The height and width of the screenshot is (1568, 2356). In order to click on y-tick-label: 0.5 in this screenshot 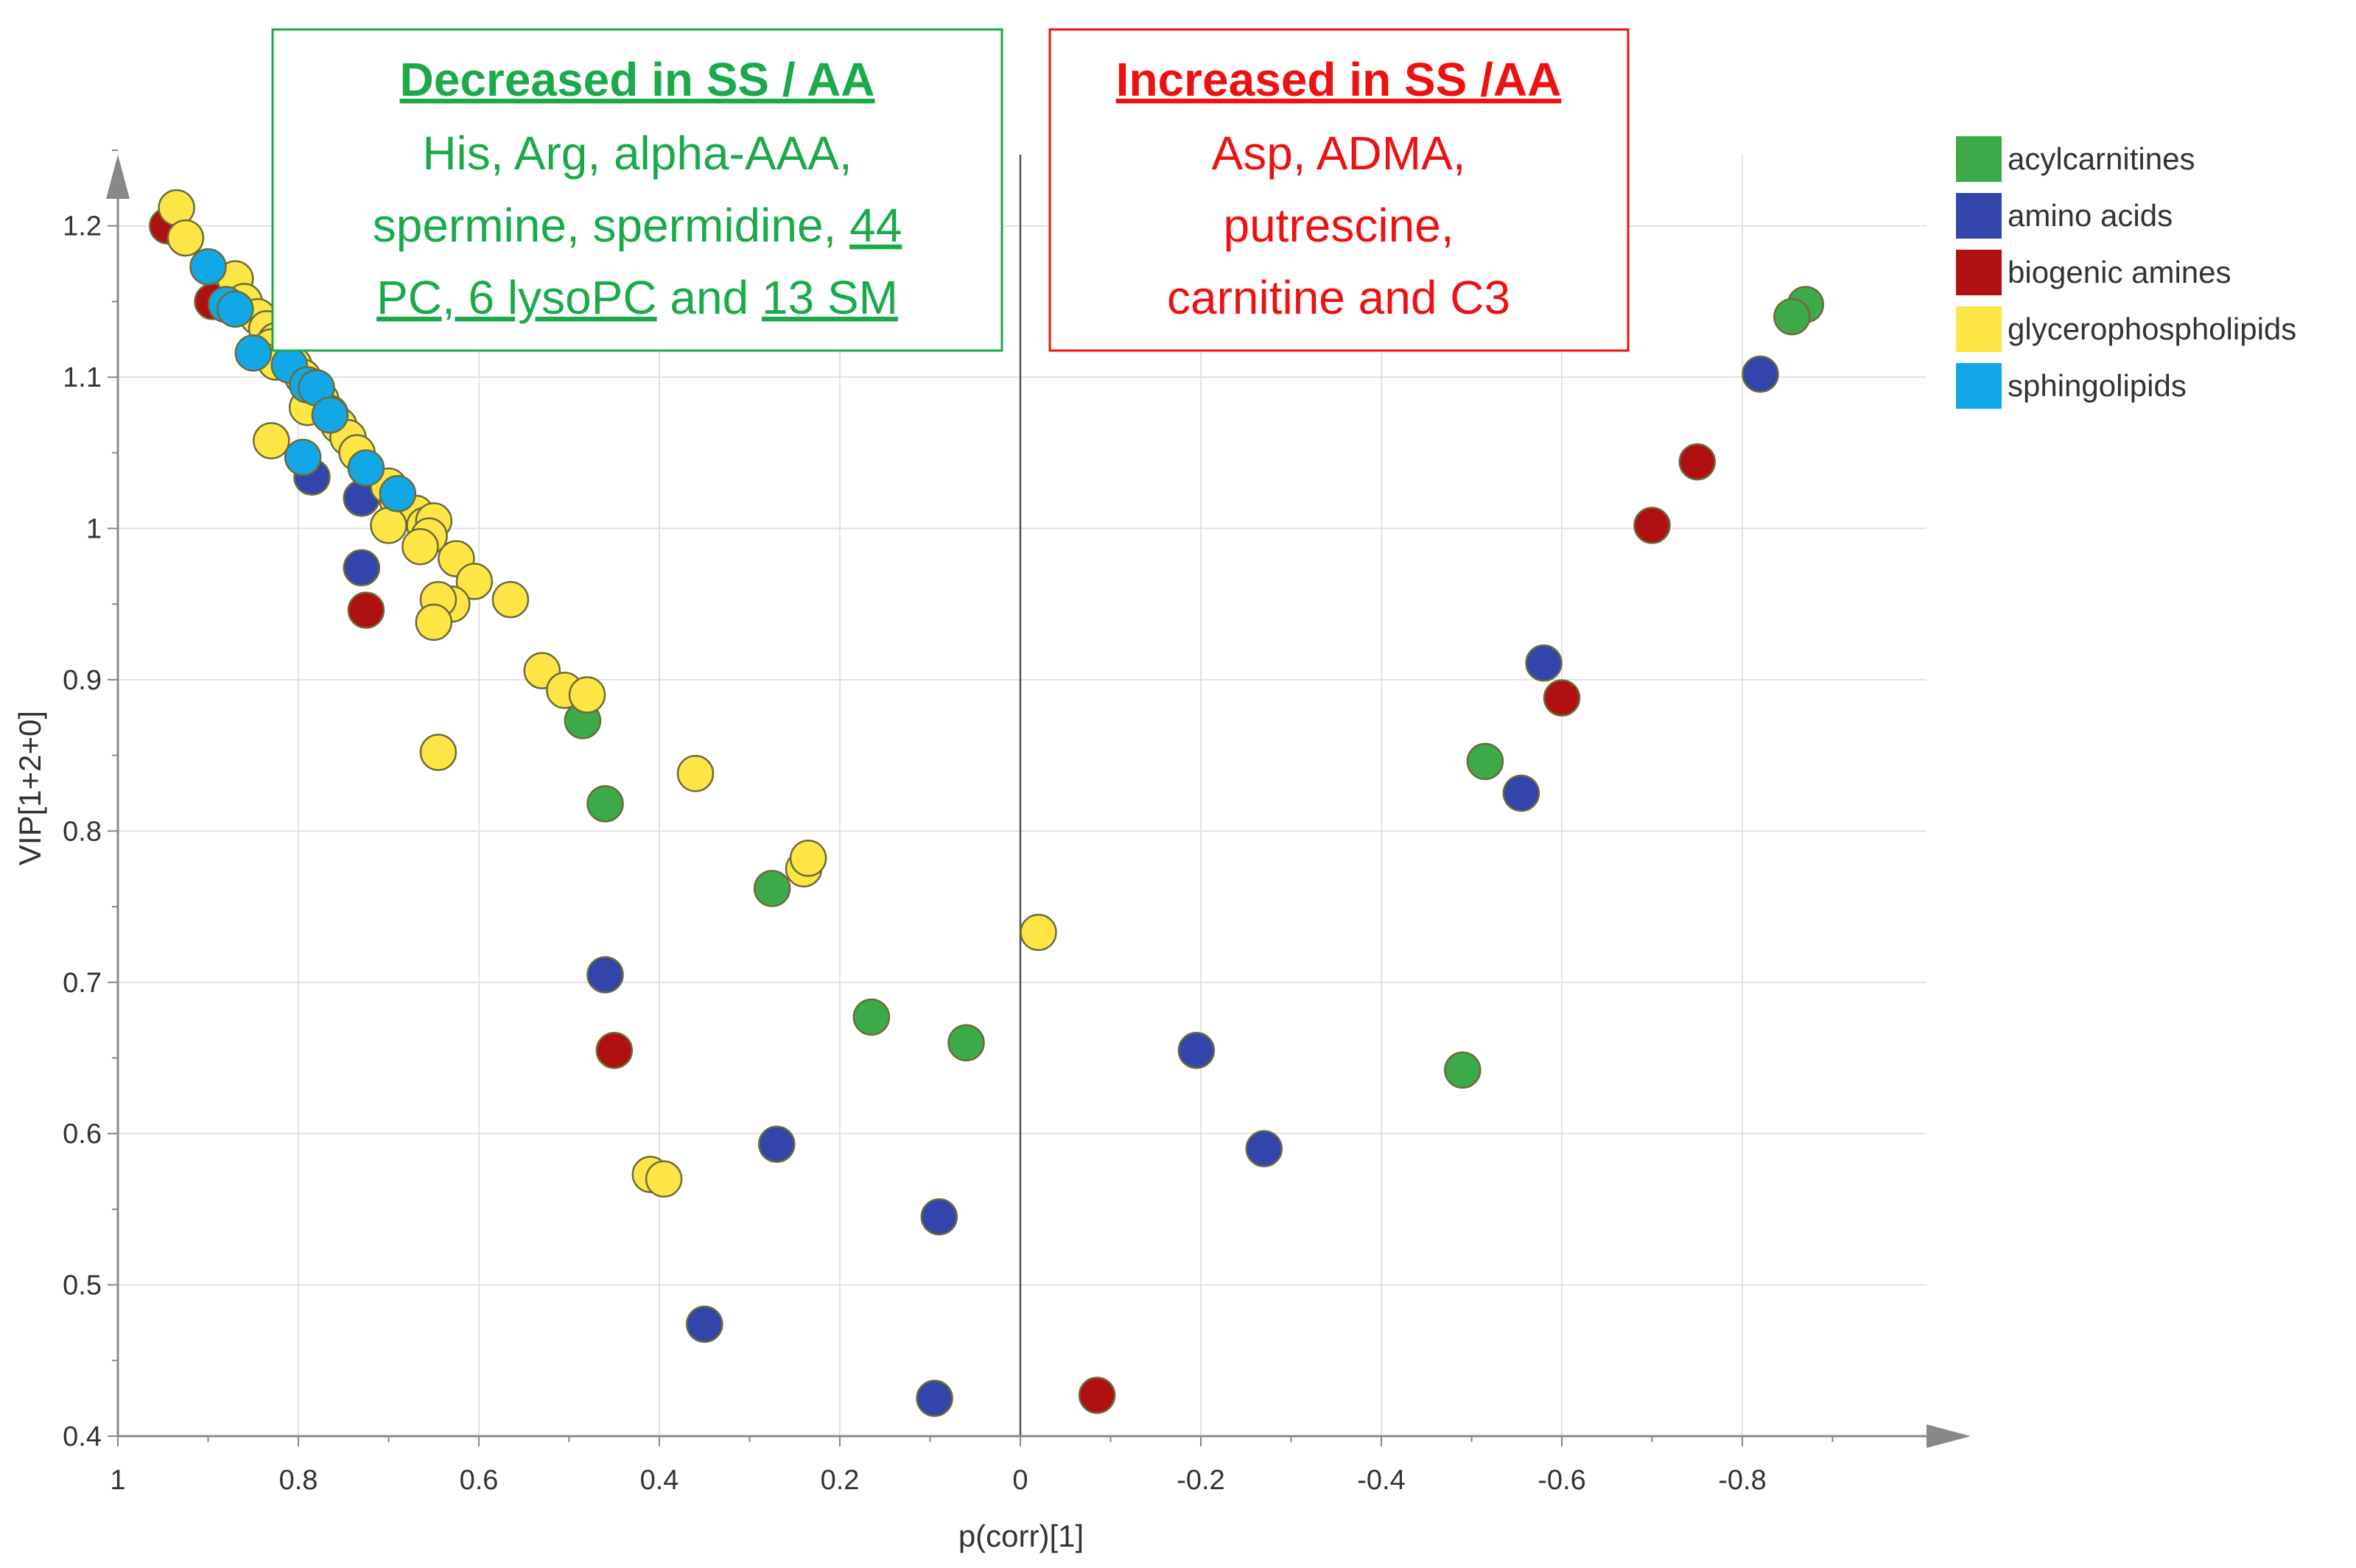, I will do `click(82, 1285)`.